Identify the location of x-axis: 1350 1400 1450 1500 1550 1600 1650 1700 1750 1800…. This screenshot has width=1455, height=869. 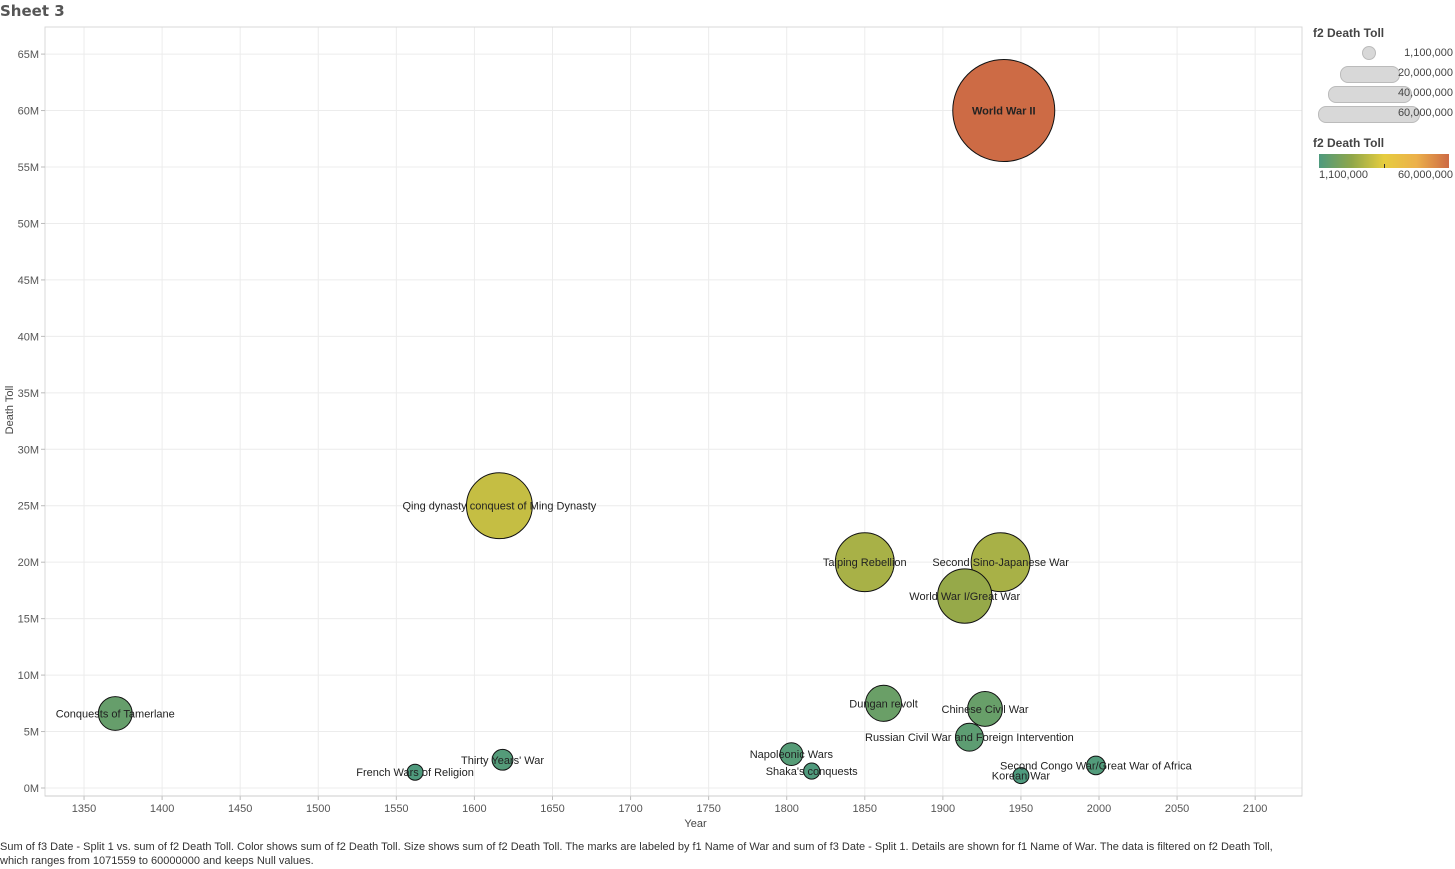
(673, 805).